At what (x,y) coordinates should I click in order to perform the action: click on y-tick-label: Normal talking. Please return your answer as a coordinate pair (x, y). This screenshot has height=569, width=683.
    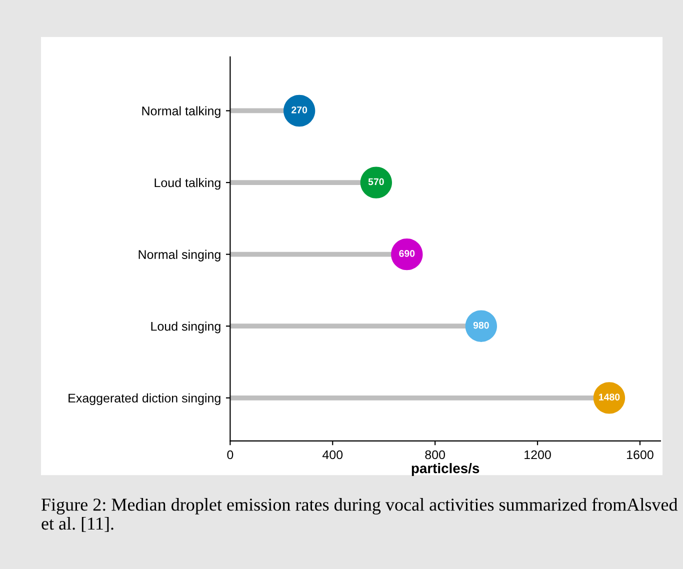
    Looking at the image, I should click on (181, 112).